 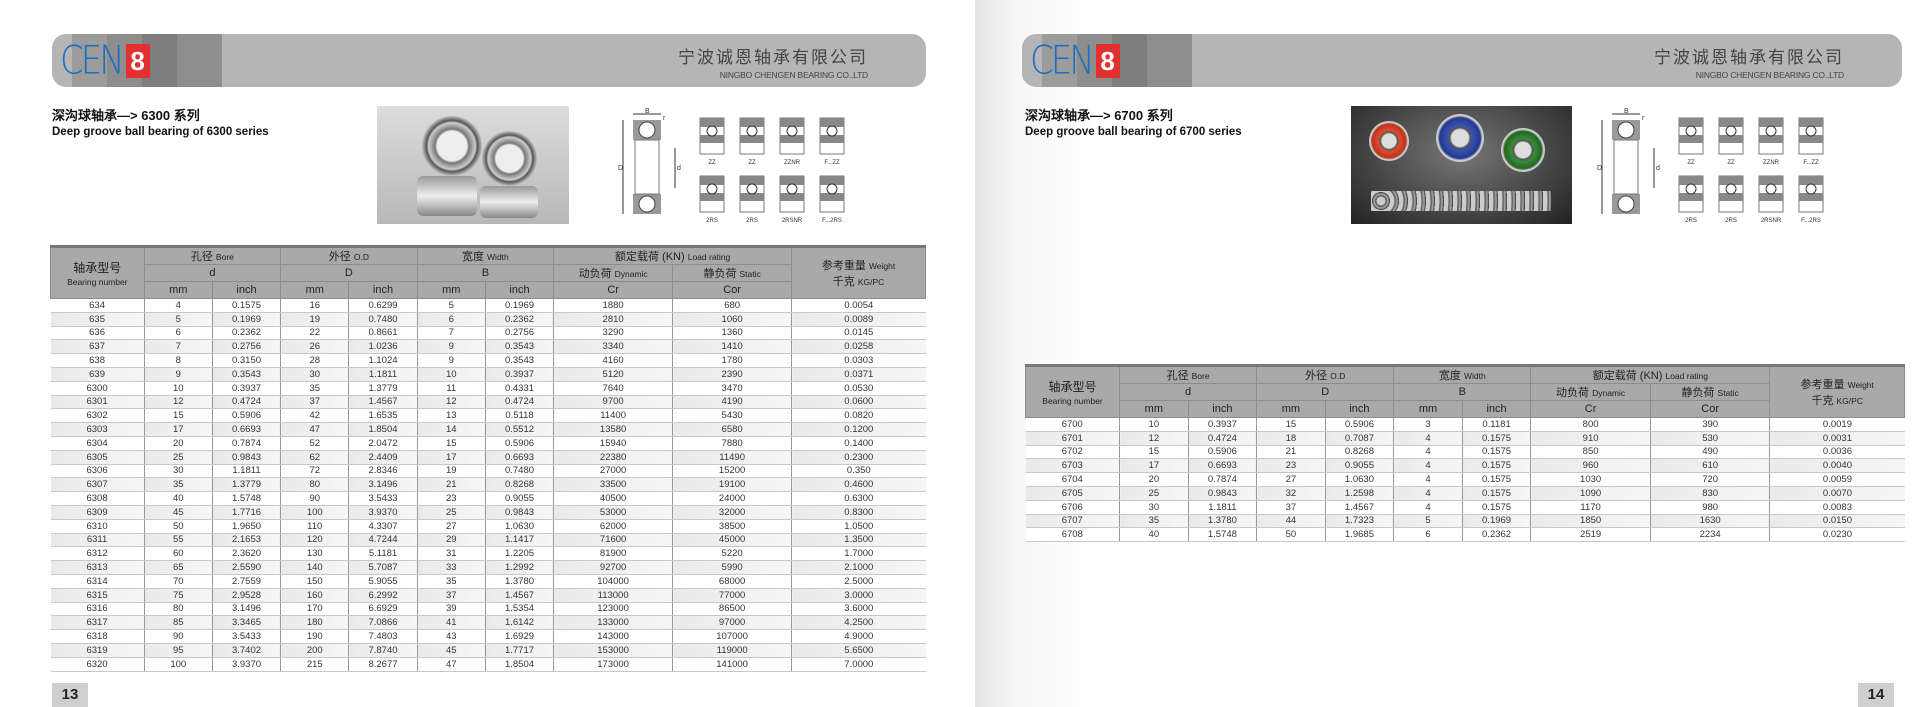 I want to click on cell-bore-mm: 7, so click(x=178, y=347).